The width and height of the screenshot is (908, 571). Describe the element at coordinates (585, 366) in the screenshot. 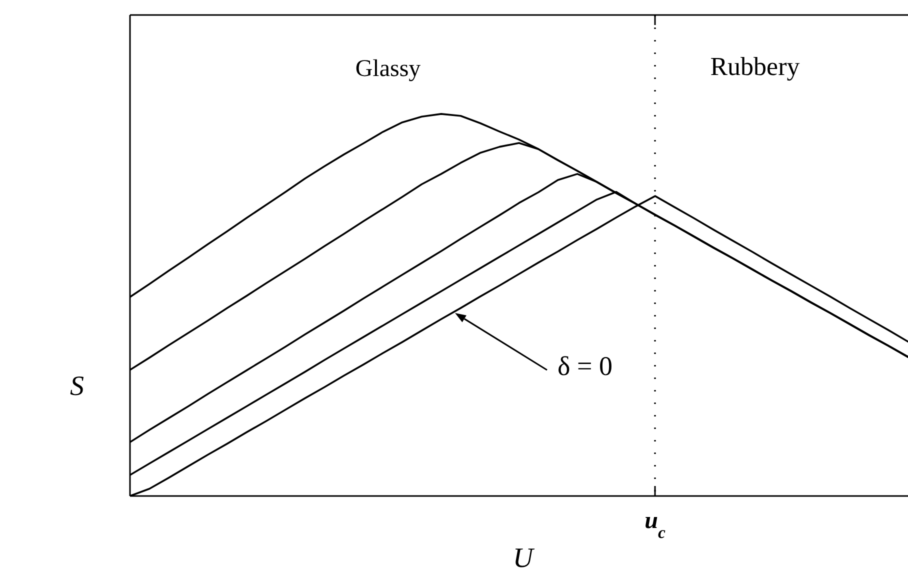

I see `annotation: δ = 0` at that location.